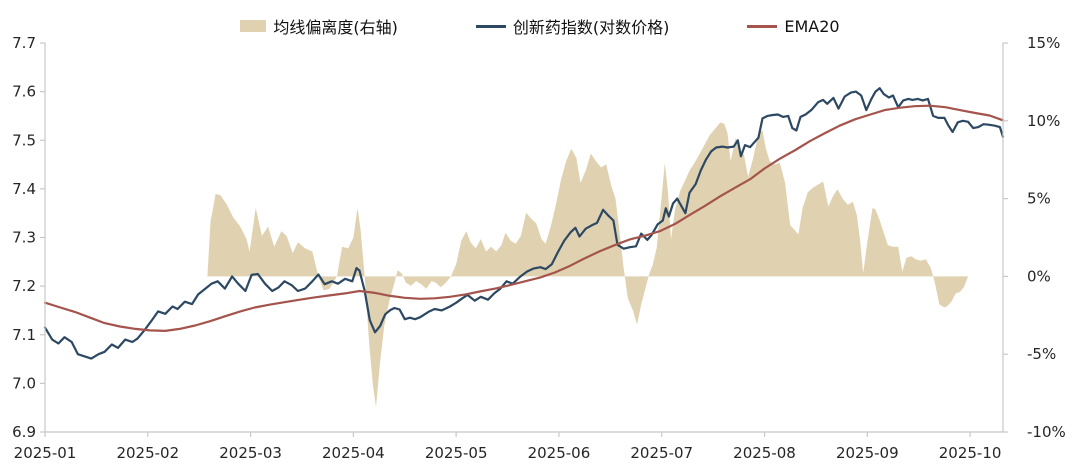 Image resolution: width=1080 pixels, height=473 pixels. I want to click on legend-label-deviation: 均线偏离度(右轴), so click(335, 27).